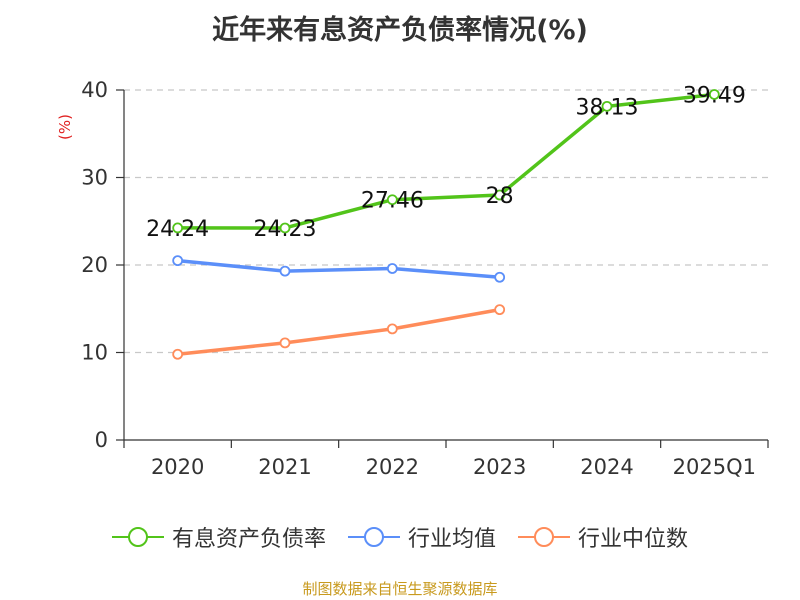 The image size is (800, 600). I want to click on y-axis-label: (%), so click(65, 127).